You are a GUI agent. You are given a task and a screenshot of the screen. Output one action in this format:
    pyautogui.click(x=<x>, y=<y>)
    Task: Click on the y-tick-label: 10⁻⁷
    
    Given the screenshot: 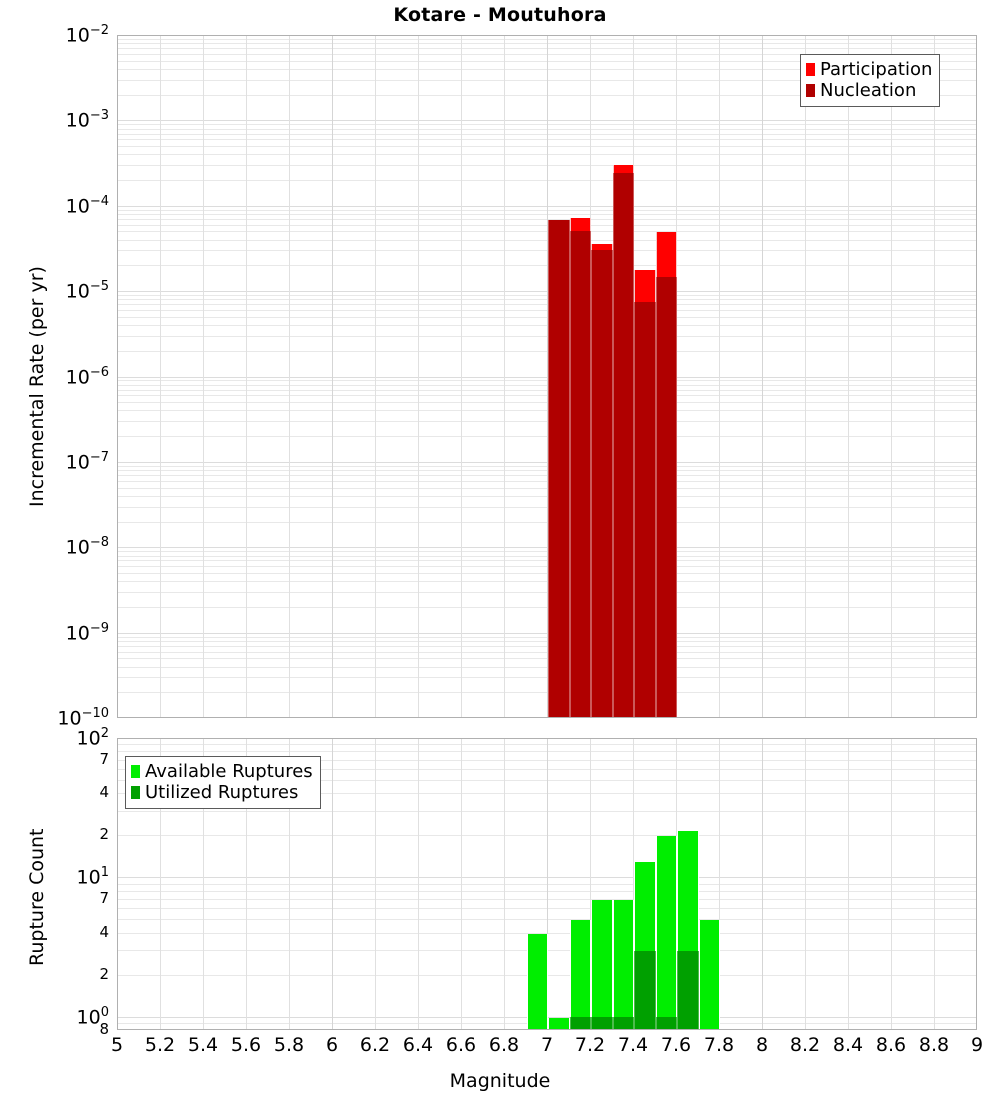 What is the action you would take?
    pyautogui.click(x=87, y=461)
    